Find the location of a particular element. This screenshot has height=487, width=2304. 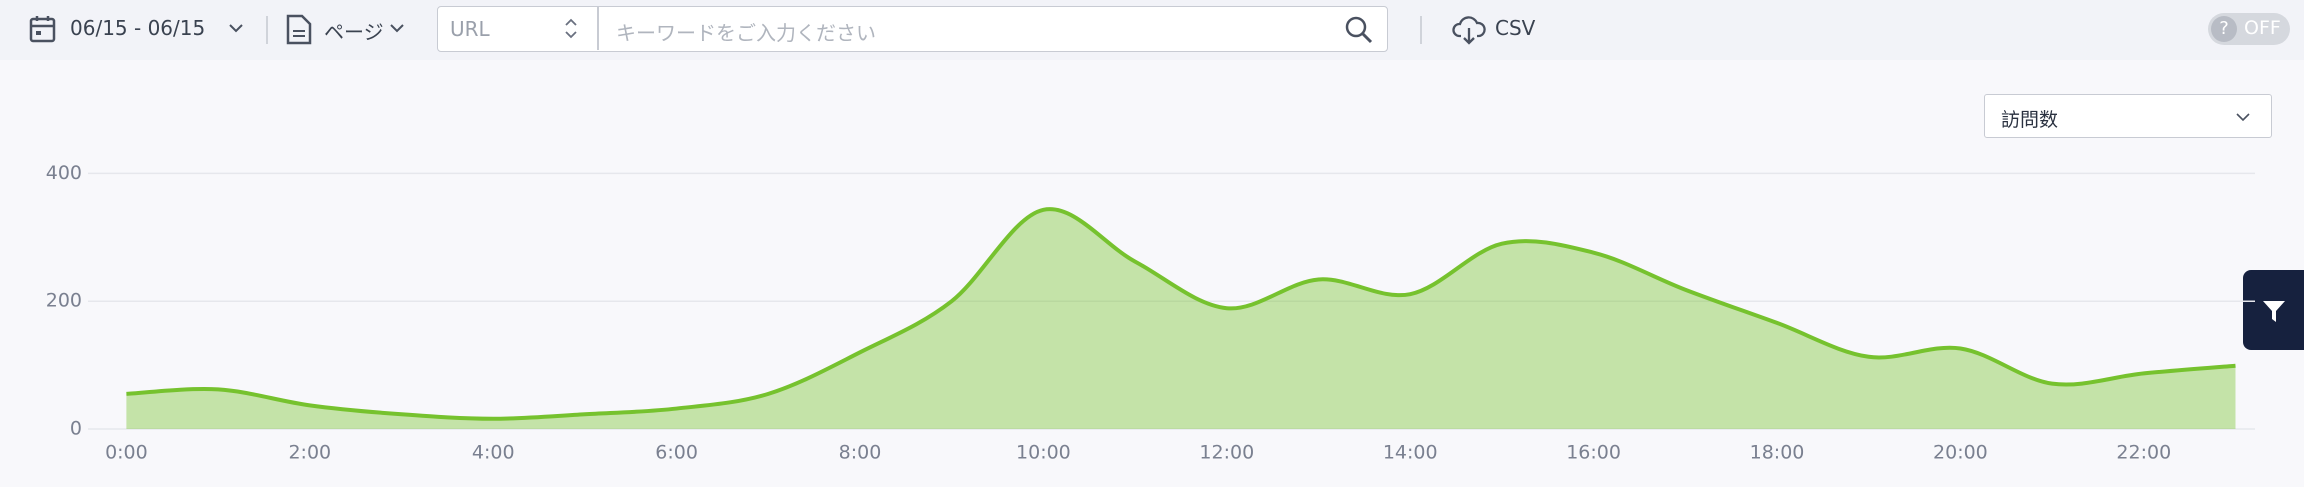

cloud-download-icon is located at coordinates (1469, 30).